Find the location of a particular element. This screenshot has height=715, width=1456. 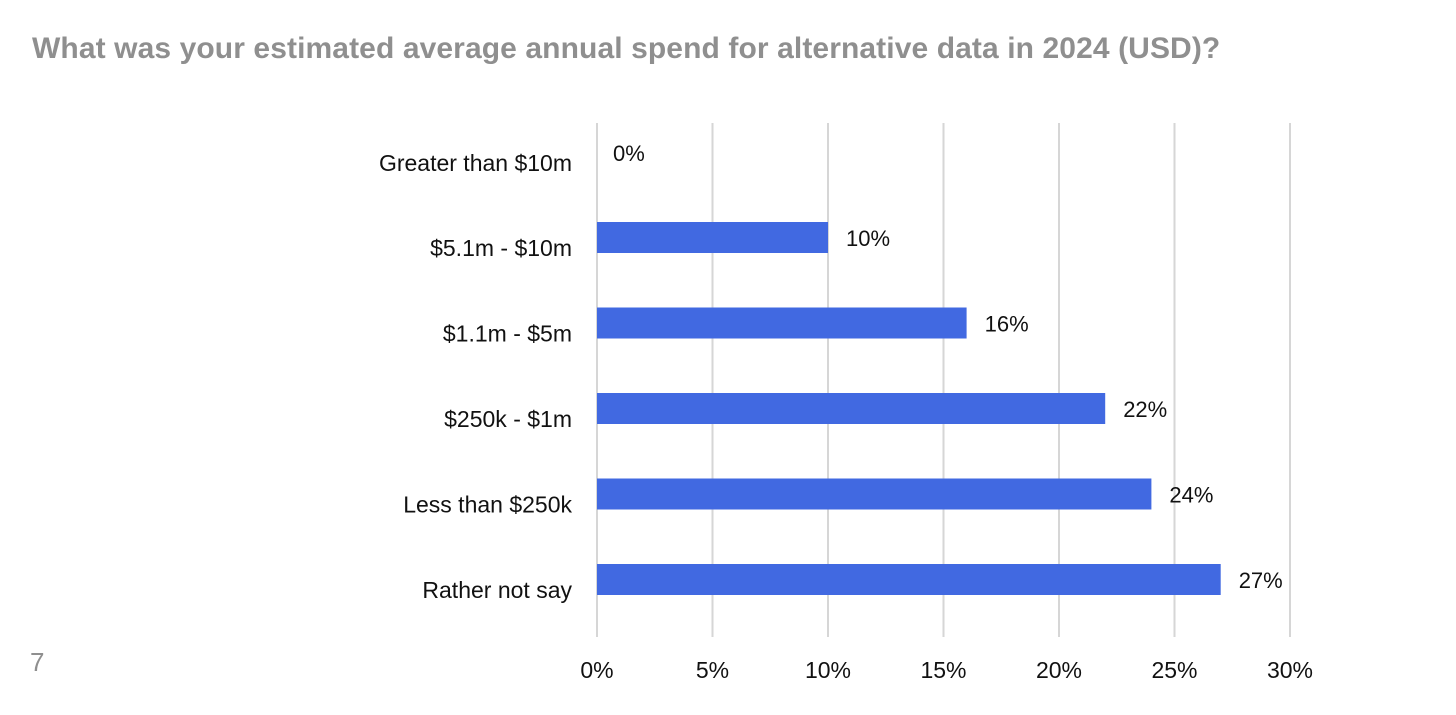

data-label: 22% is located at coordinates (1145, 409).